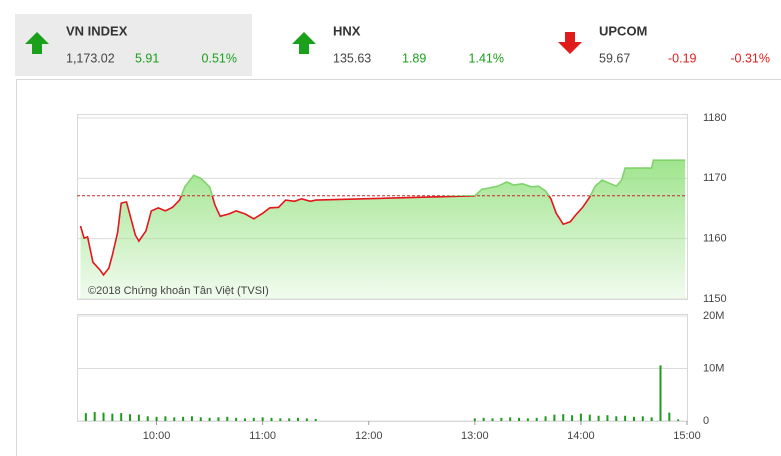 The image size is (781, 456). What do you see at coordinates (750, 58) in the screenshot?
I see `index-percent: -0.31%` at bounding box center [750, 58].